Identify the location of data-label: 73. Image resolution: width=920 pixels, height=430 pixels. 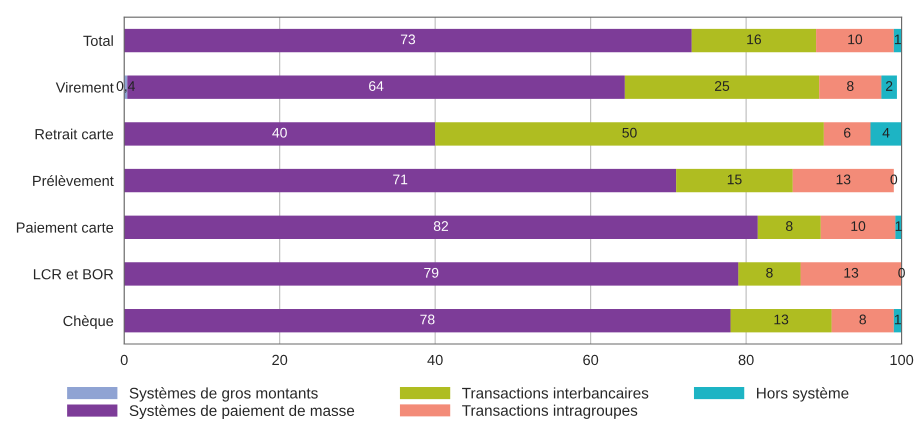
(408, 39).